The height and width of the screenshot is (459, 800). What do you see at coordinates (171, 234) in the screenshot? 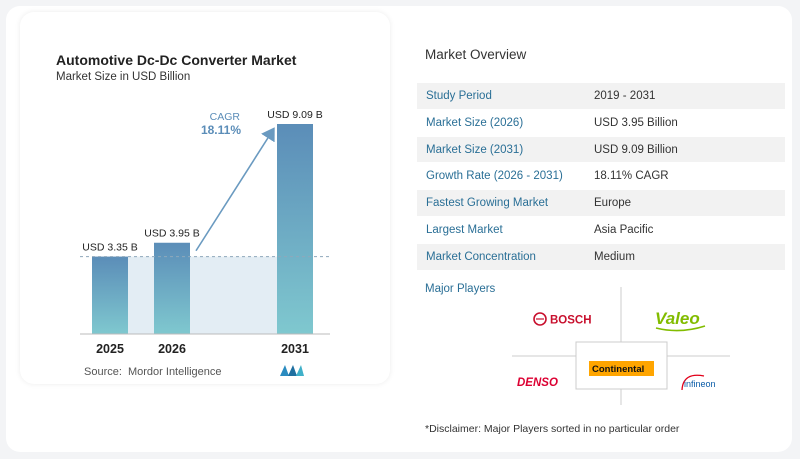
I see `data-label-2026: USD 3.95 B` at bounding box center [171, 234].